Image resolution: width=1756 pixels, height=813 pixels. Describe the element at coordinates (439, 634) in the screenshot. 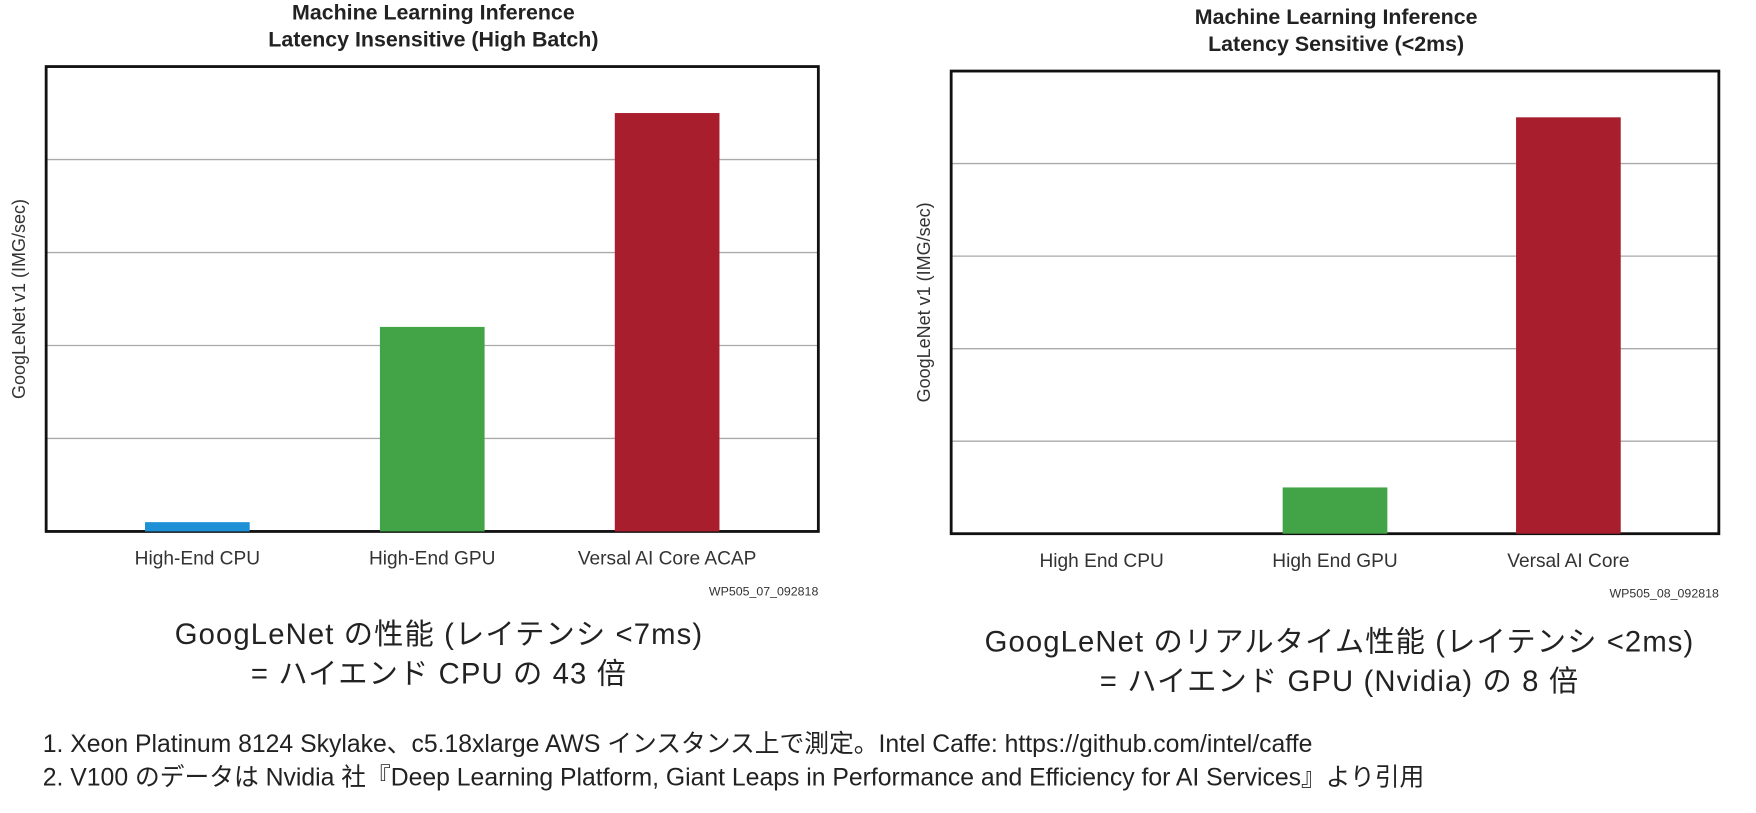

I see `caption: GoogLeNet の性能 (レイテンシ <7ms)` at that location.